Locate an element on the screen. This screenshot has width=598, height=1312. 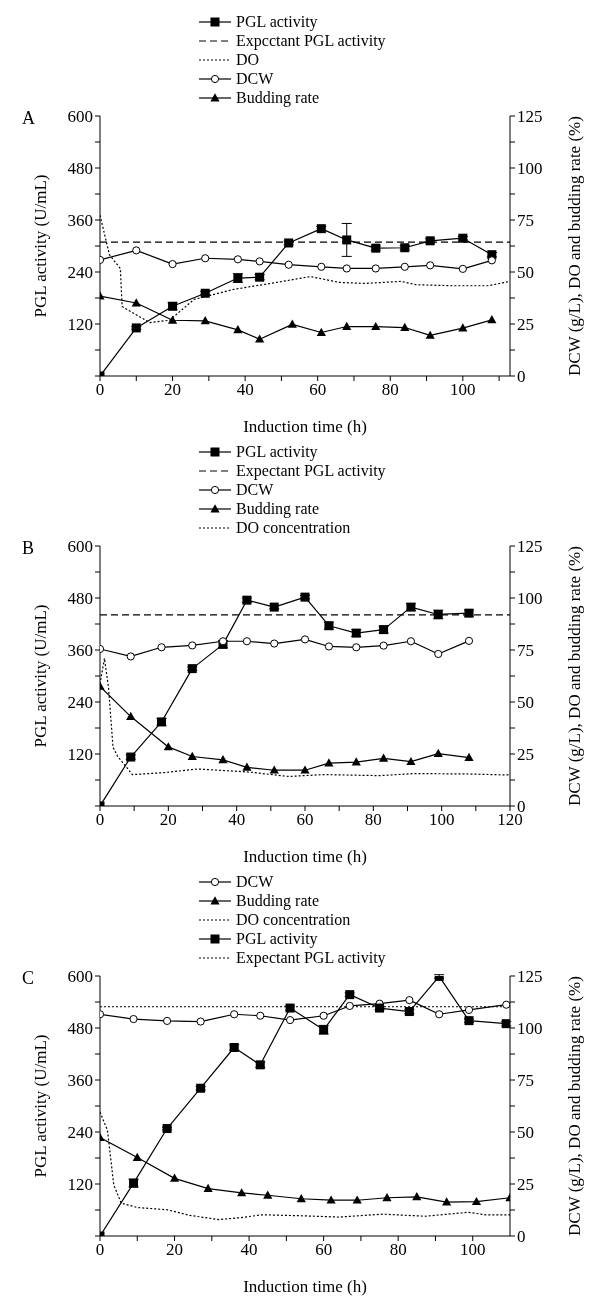
y2-tick-label: 25 is located at coordinates (525, 1185).